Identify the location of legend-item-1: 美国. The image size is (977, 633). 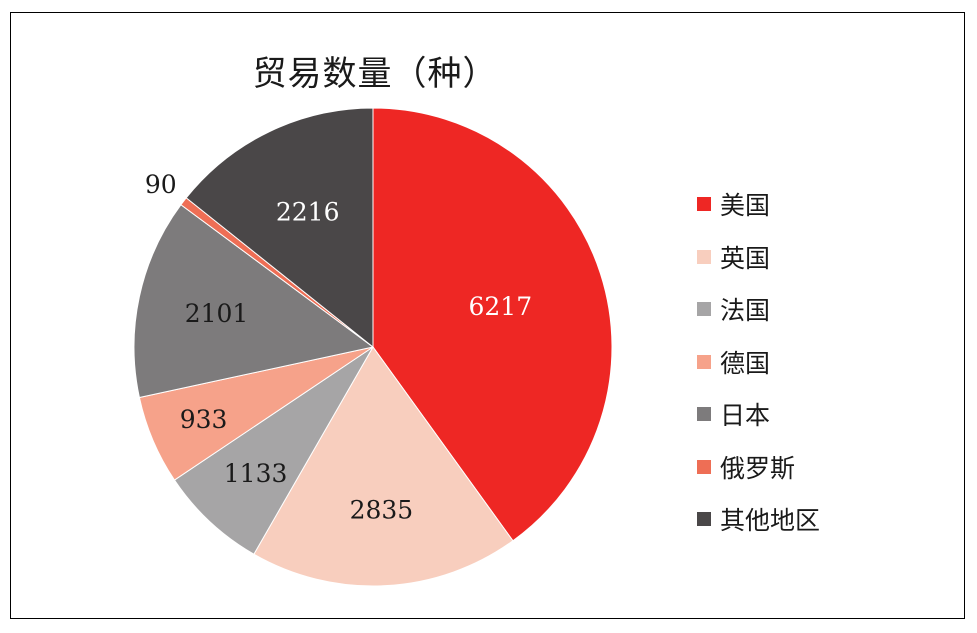
(758, 204).